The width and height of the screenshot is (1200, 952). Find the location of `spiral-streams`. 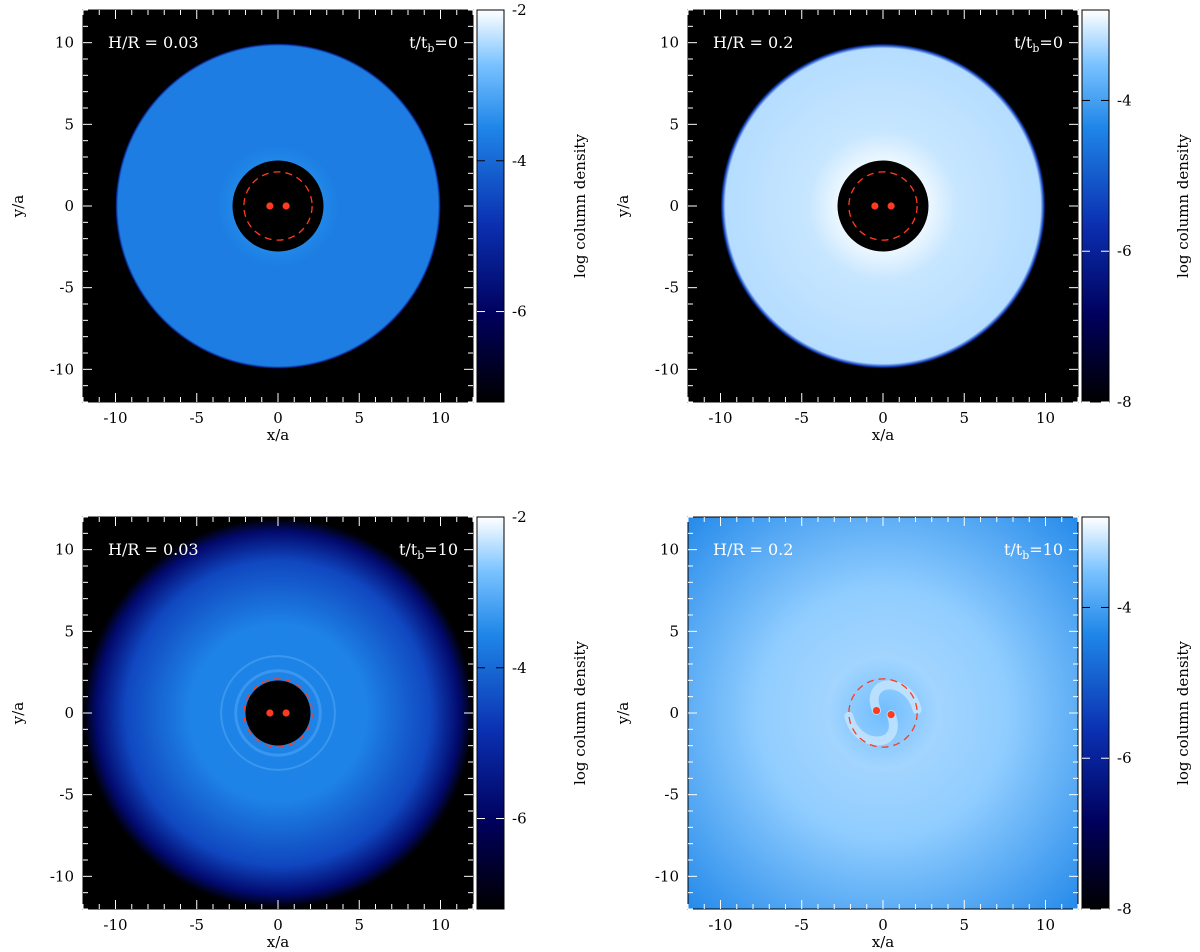

spiral-streams is located at coordinates (883, 713).